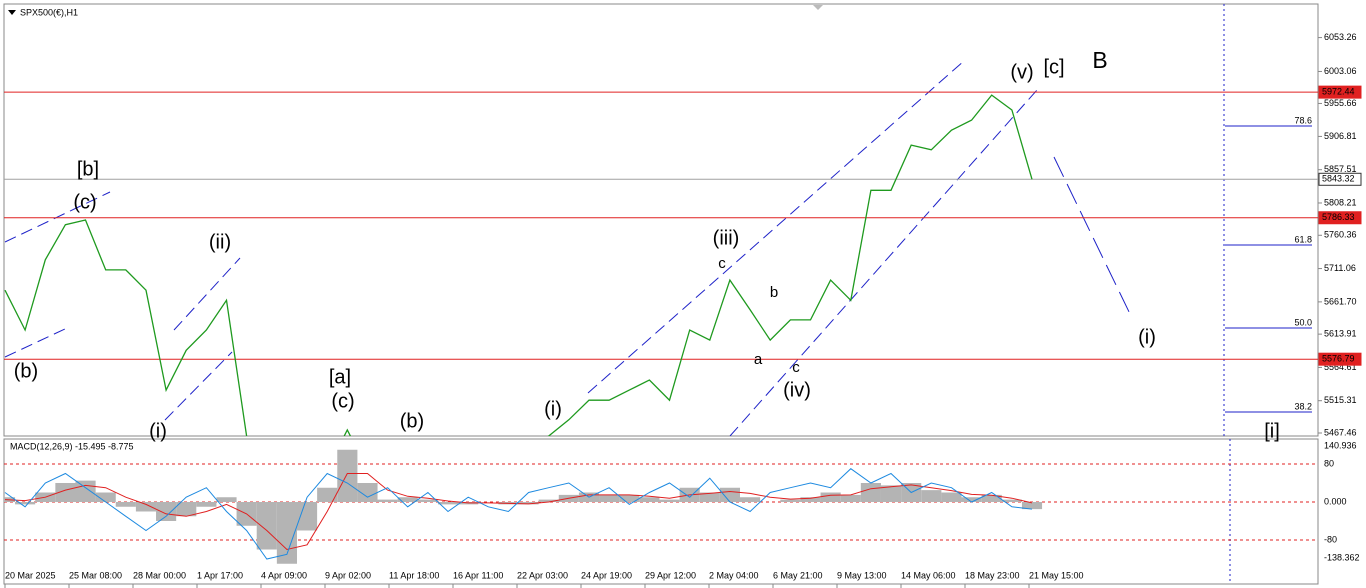  What do you see at coordinates (992, 575) in the screenshot?
I see `x-tick-label: 18 May 23:00` at bounding box center [992, 575].